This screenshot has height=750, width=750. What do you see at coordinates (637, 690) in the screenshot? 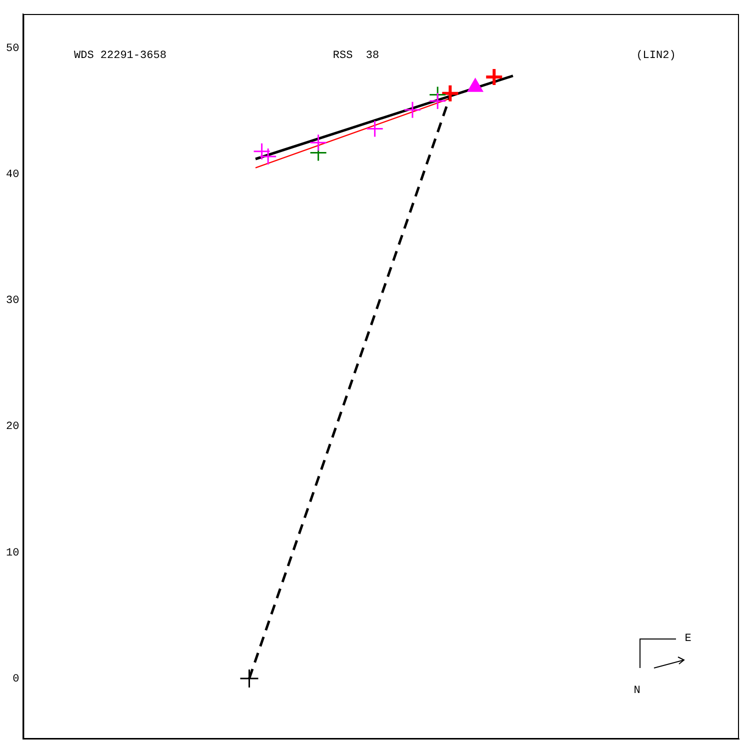
I see `annotation: N` at bounding box center [637, 690].